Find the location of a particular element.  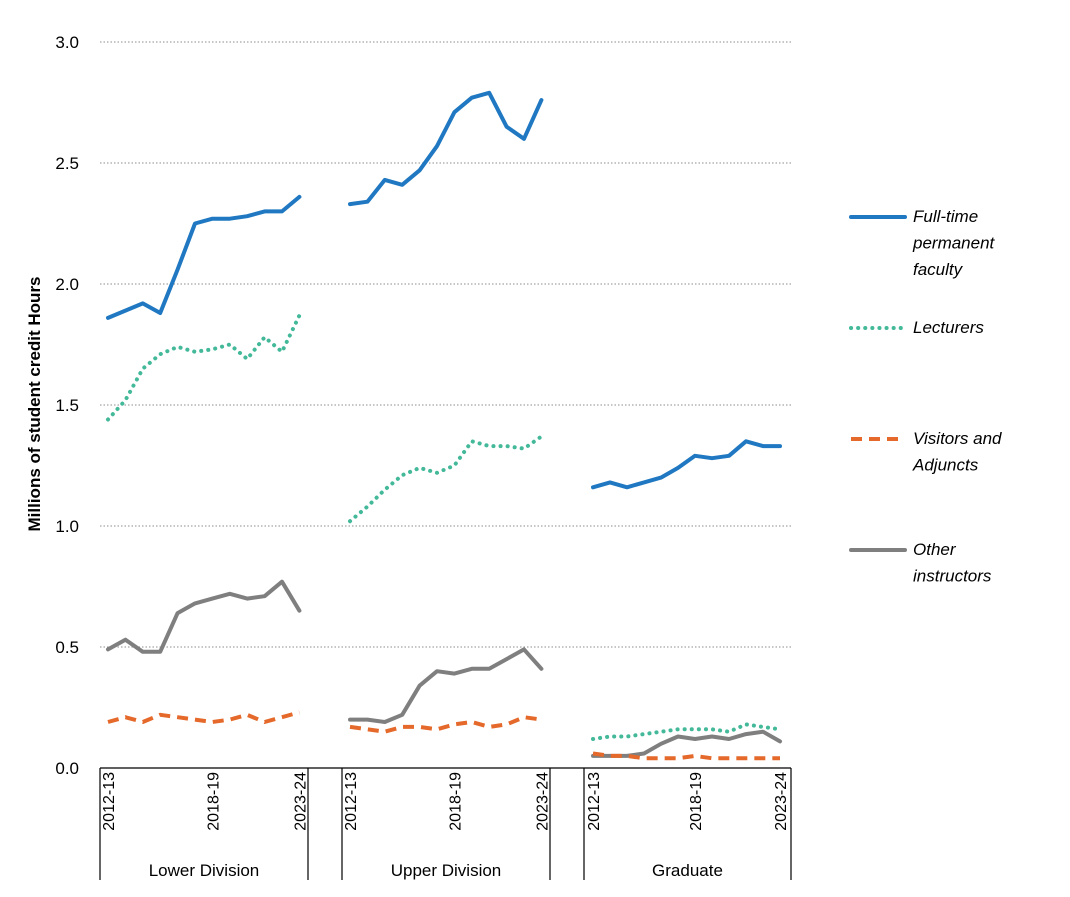

y-axis-title: Millions of student credit Hours is located at coordinates (34, 403).